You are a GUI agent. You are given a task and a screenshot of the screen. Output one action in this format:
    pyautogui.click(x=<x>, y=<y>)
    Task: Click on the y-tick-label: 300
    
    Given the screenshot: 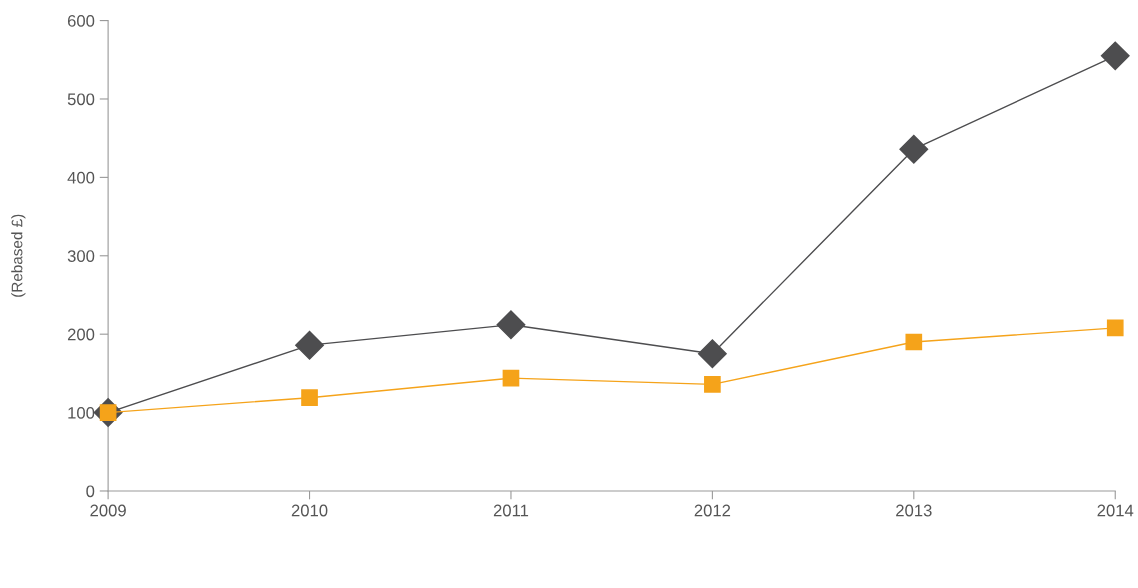 What is the action you would take?
    pyautogui.click(x=81, y=256)
    